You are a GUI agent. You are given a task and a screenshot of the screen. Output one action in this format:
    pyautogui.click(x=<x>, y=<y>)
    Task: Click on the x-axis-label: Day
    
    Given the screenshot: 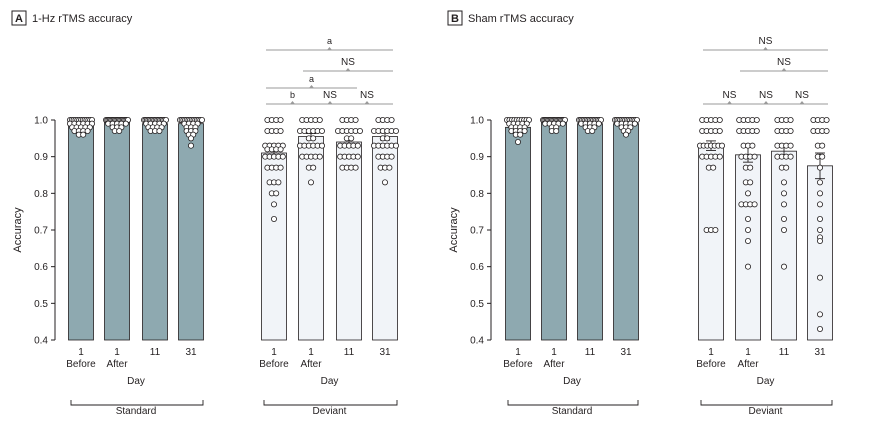 What is the action you would take?
    pyautogui.click(x=330, y=381)
    